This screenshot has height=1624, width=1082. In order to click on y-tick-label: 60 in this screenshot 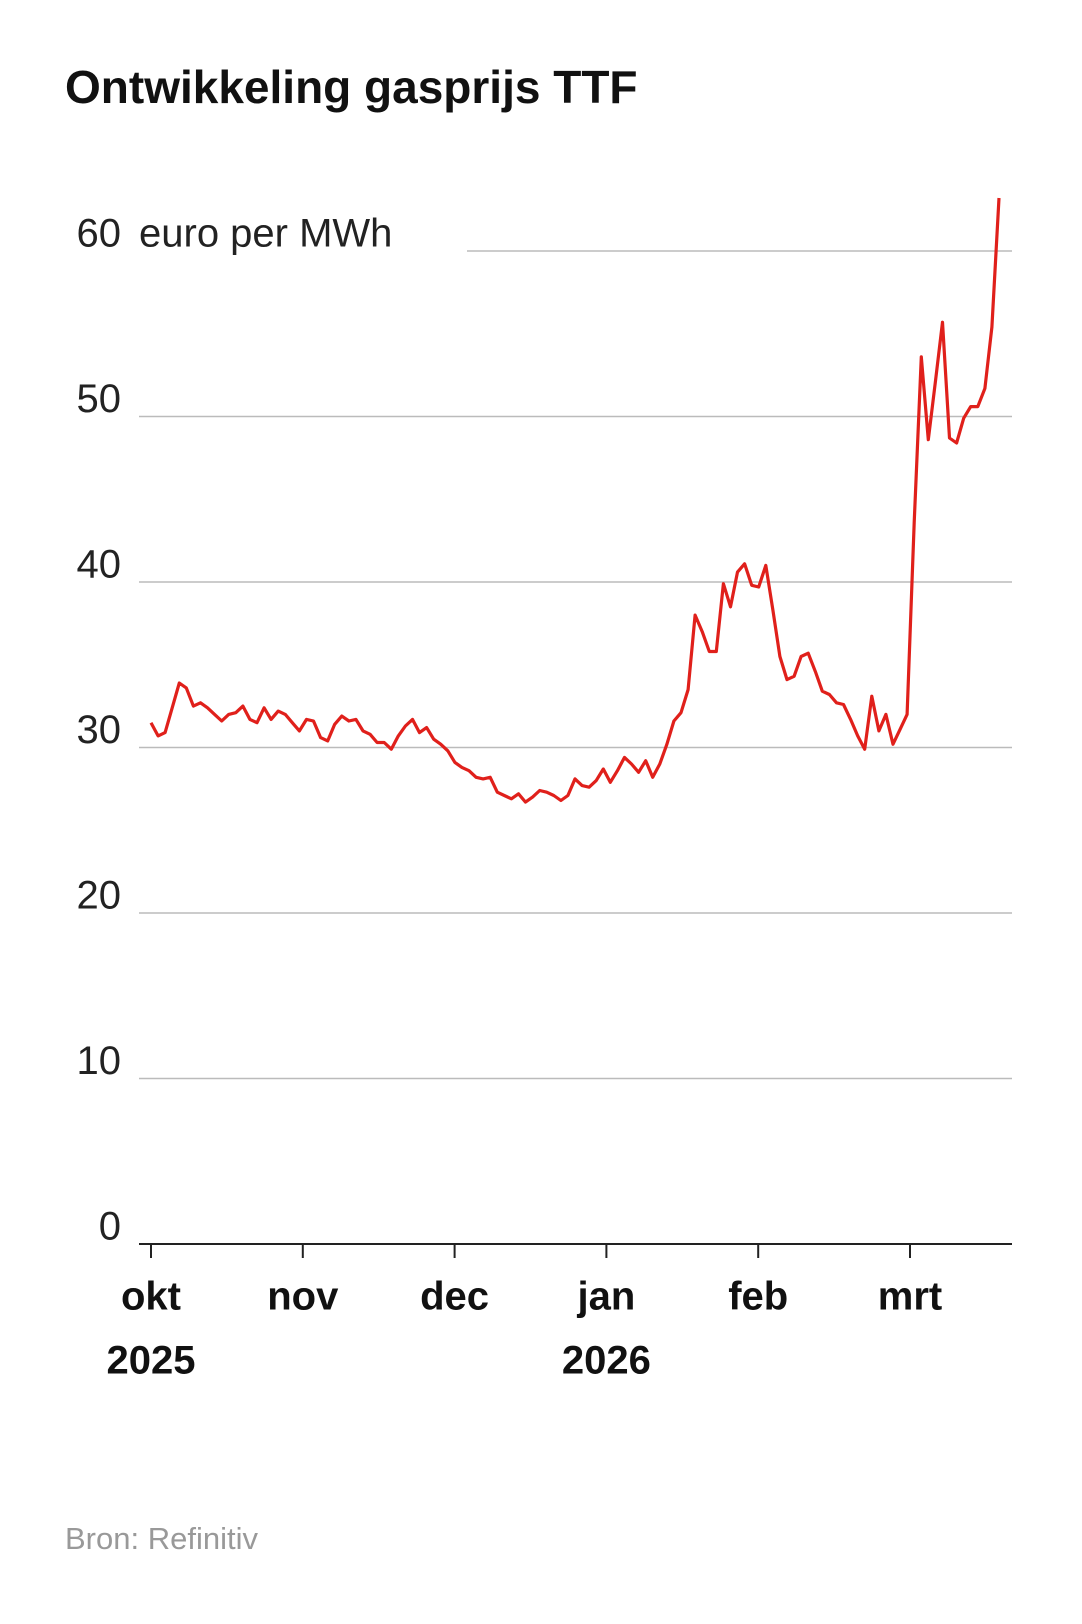, I will do `click(99, 234)`.